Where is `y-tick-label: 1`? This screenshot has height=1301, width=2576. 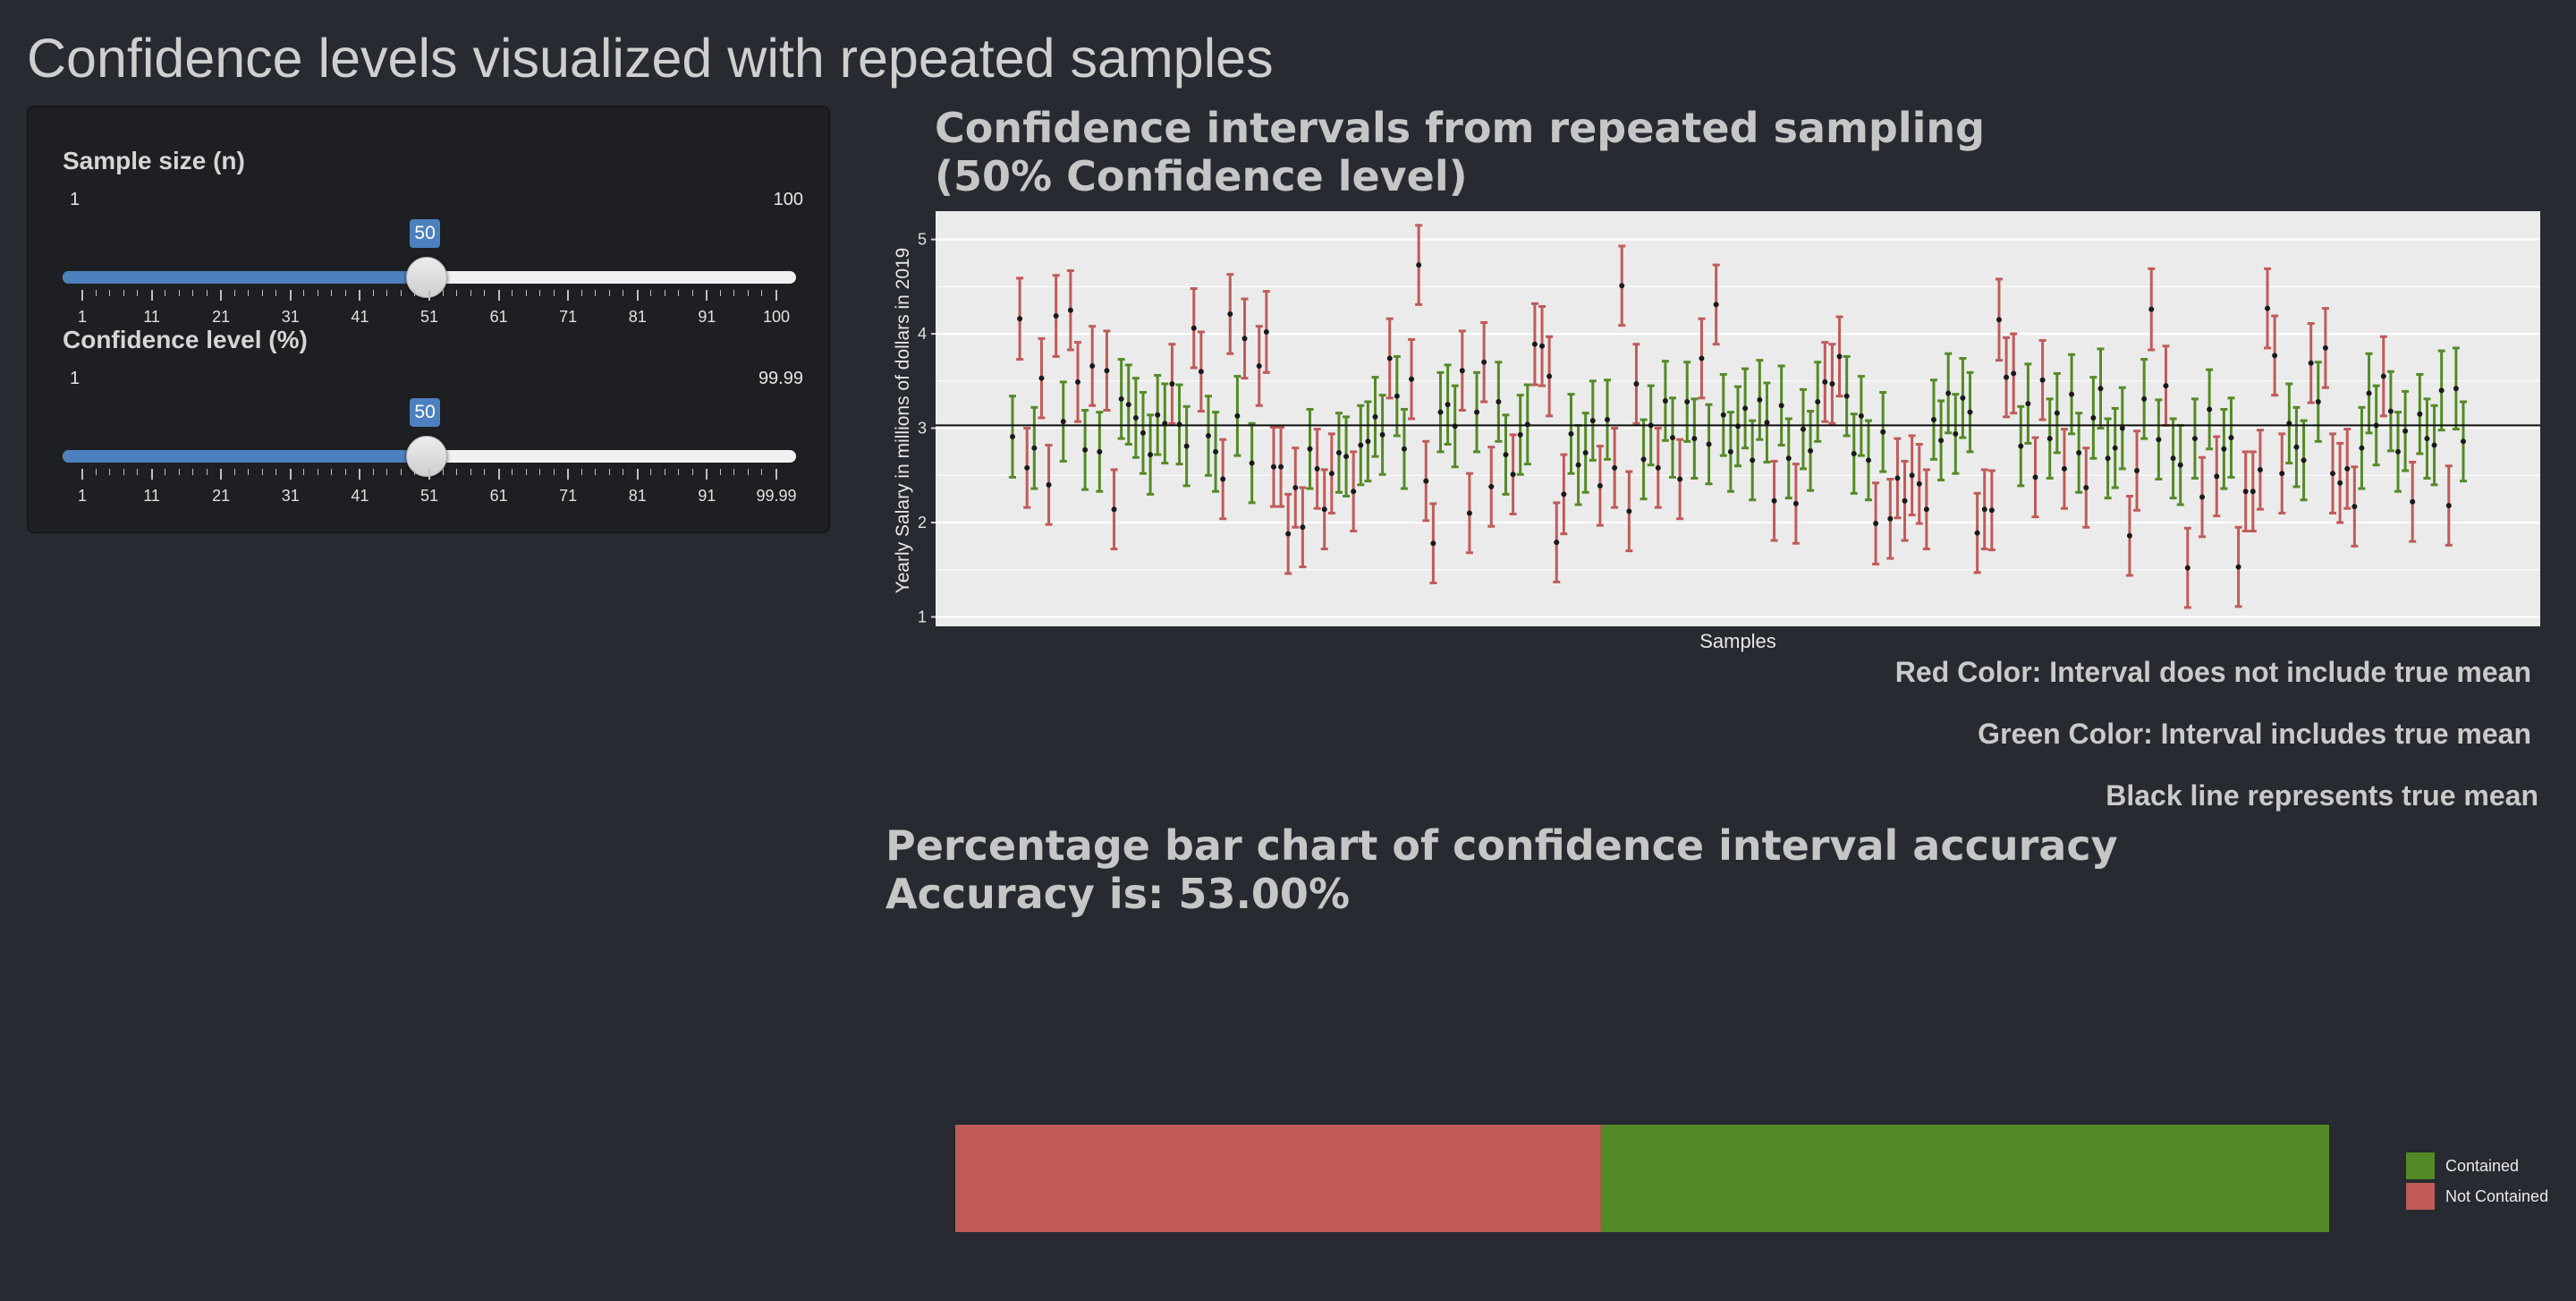
y-tick-label: 1 is located at coordinates (922, 616).